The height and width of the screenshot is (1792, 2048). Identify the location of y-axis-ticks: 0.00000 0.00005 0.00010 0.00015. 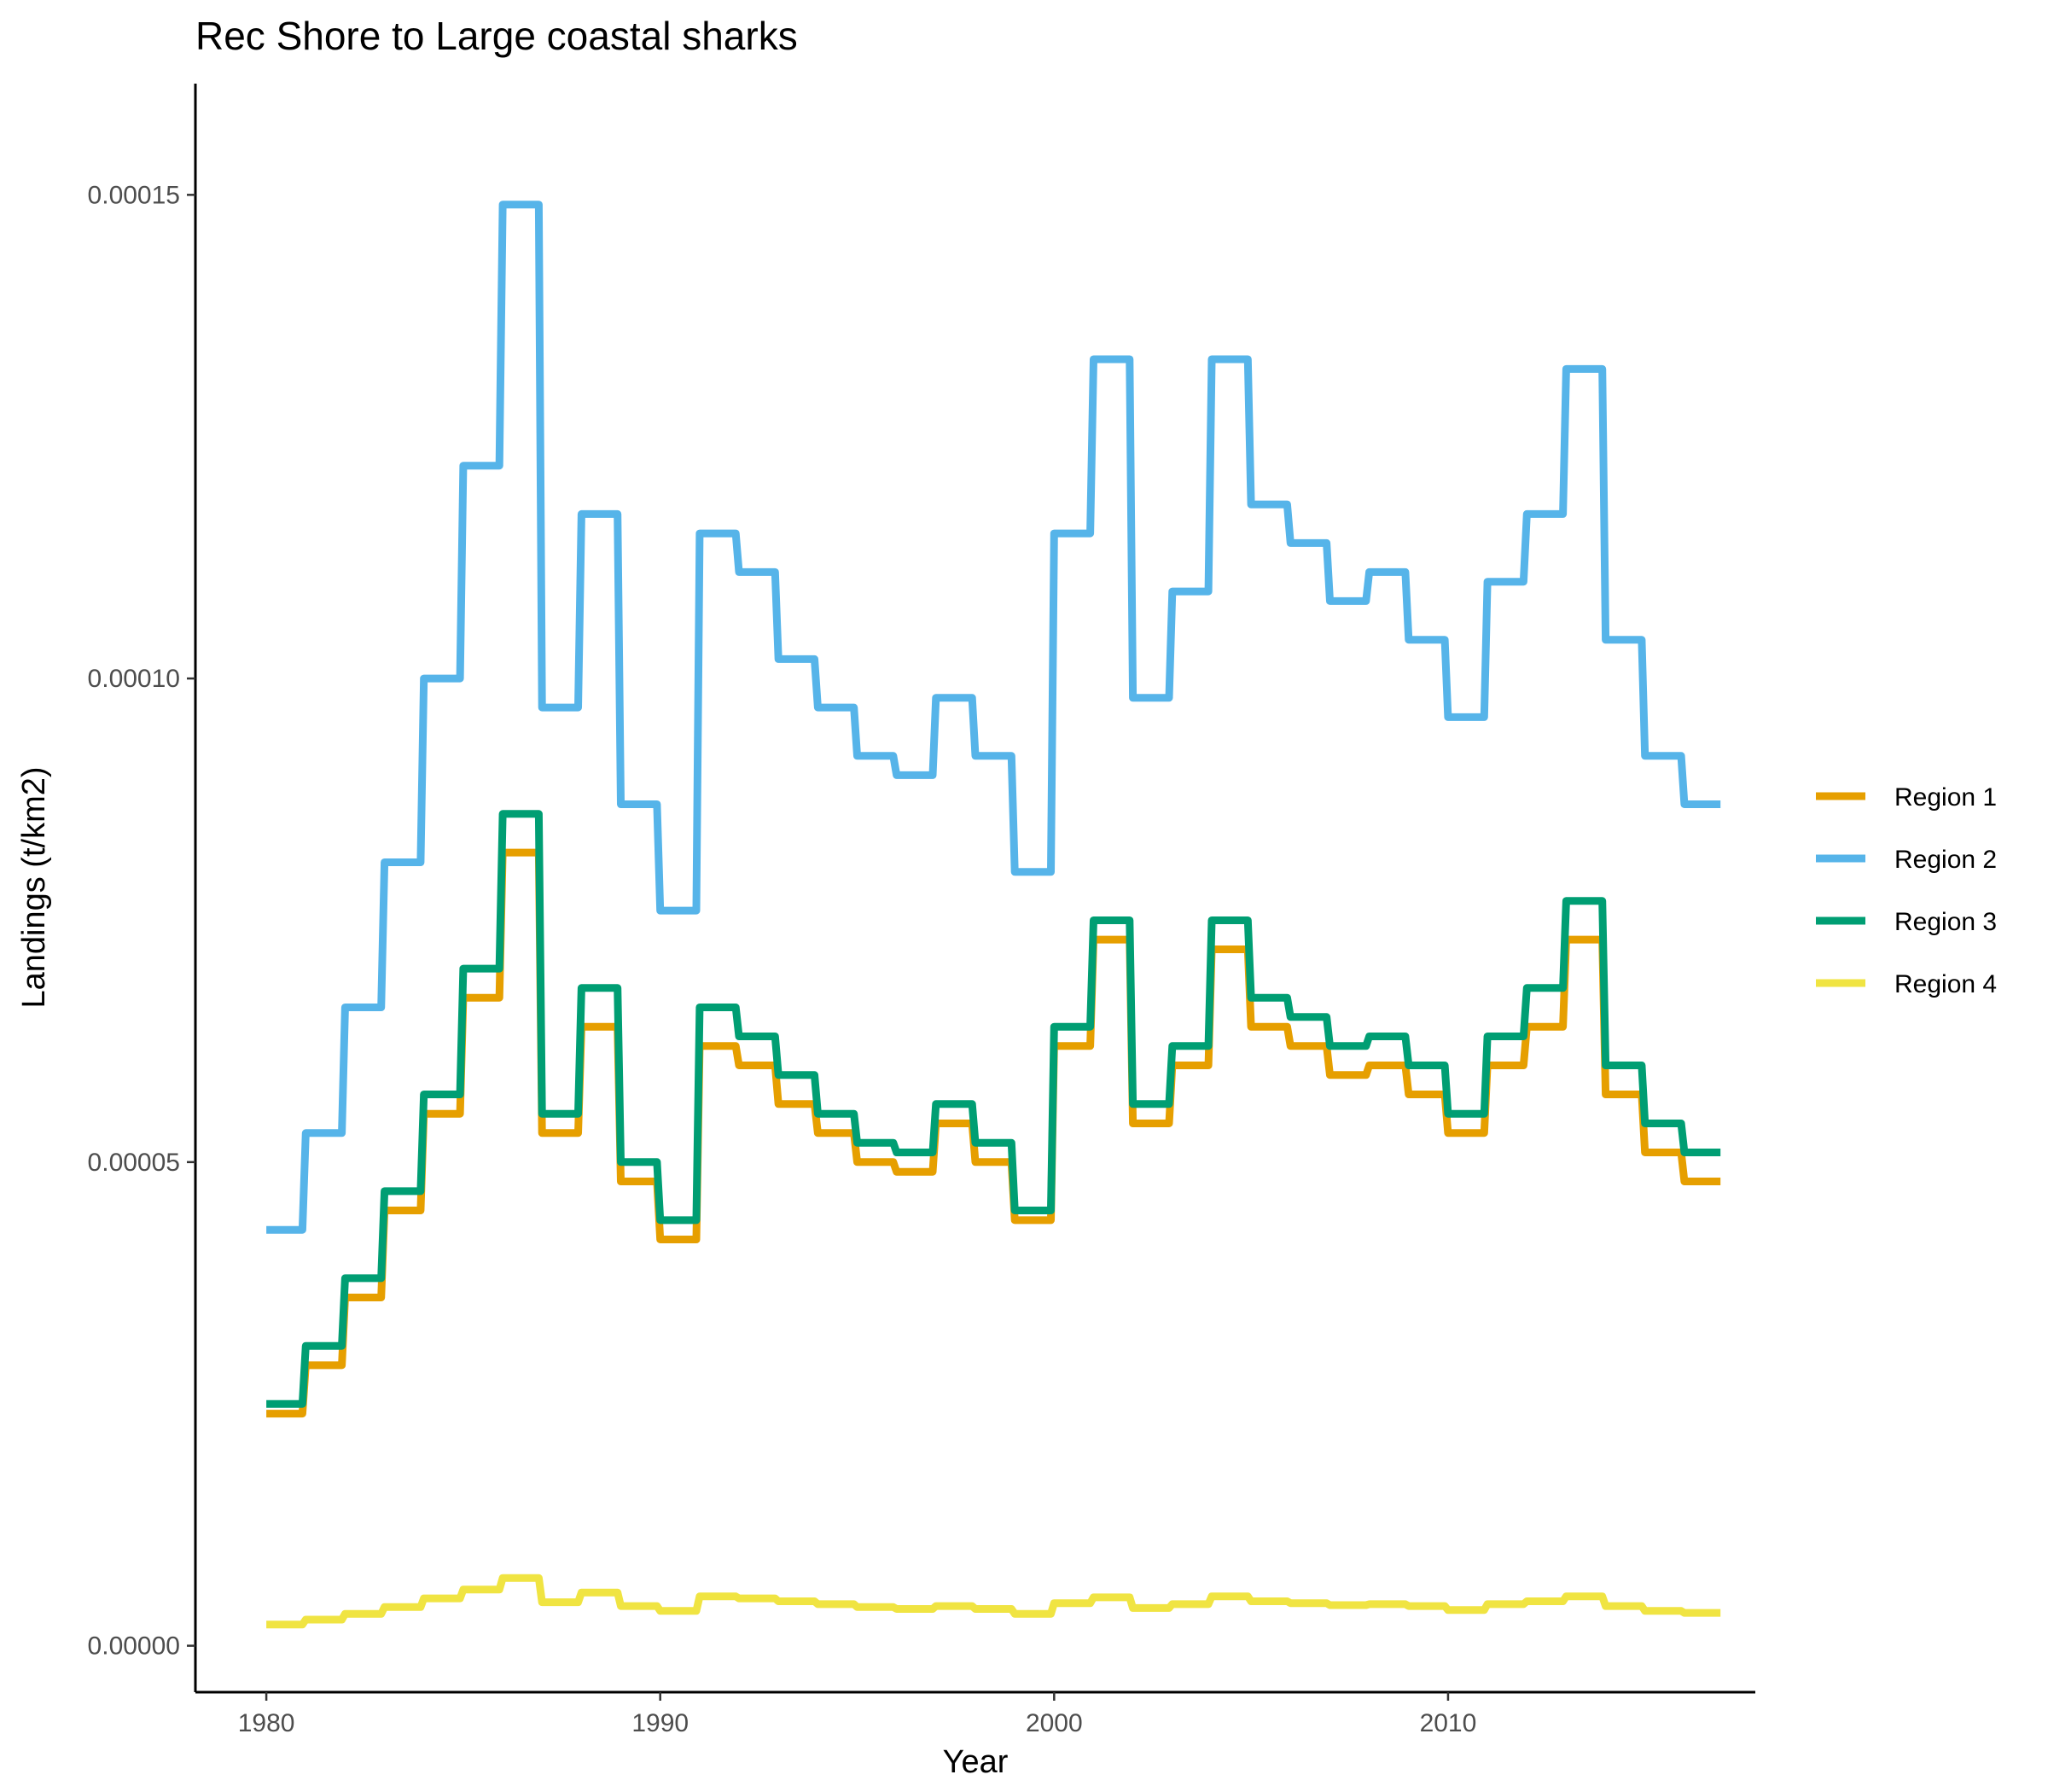
(141, 921).